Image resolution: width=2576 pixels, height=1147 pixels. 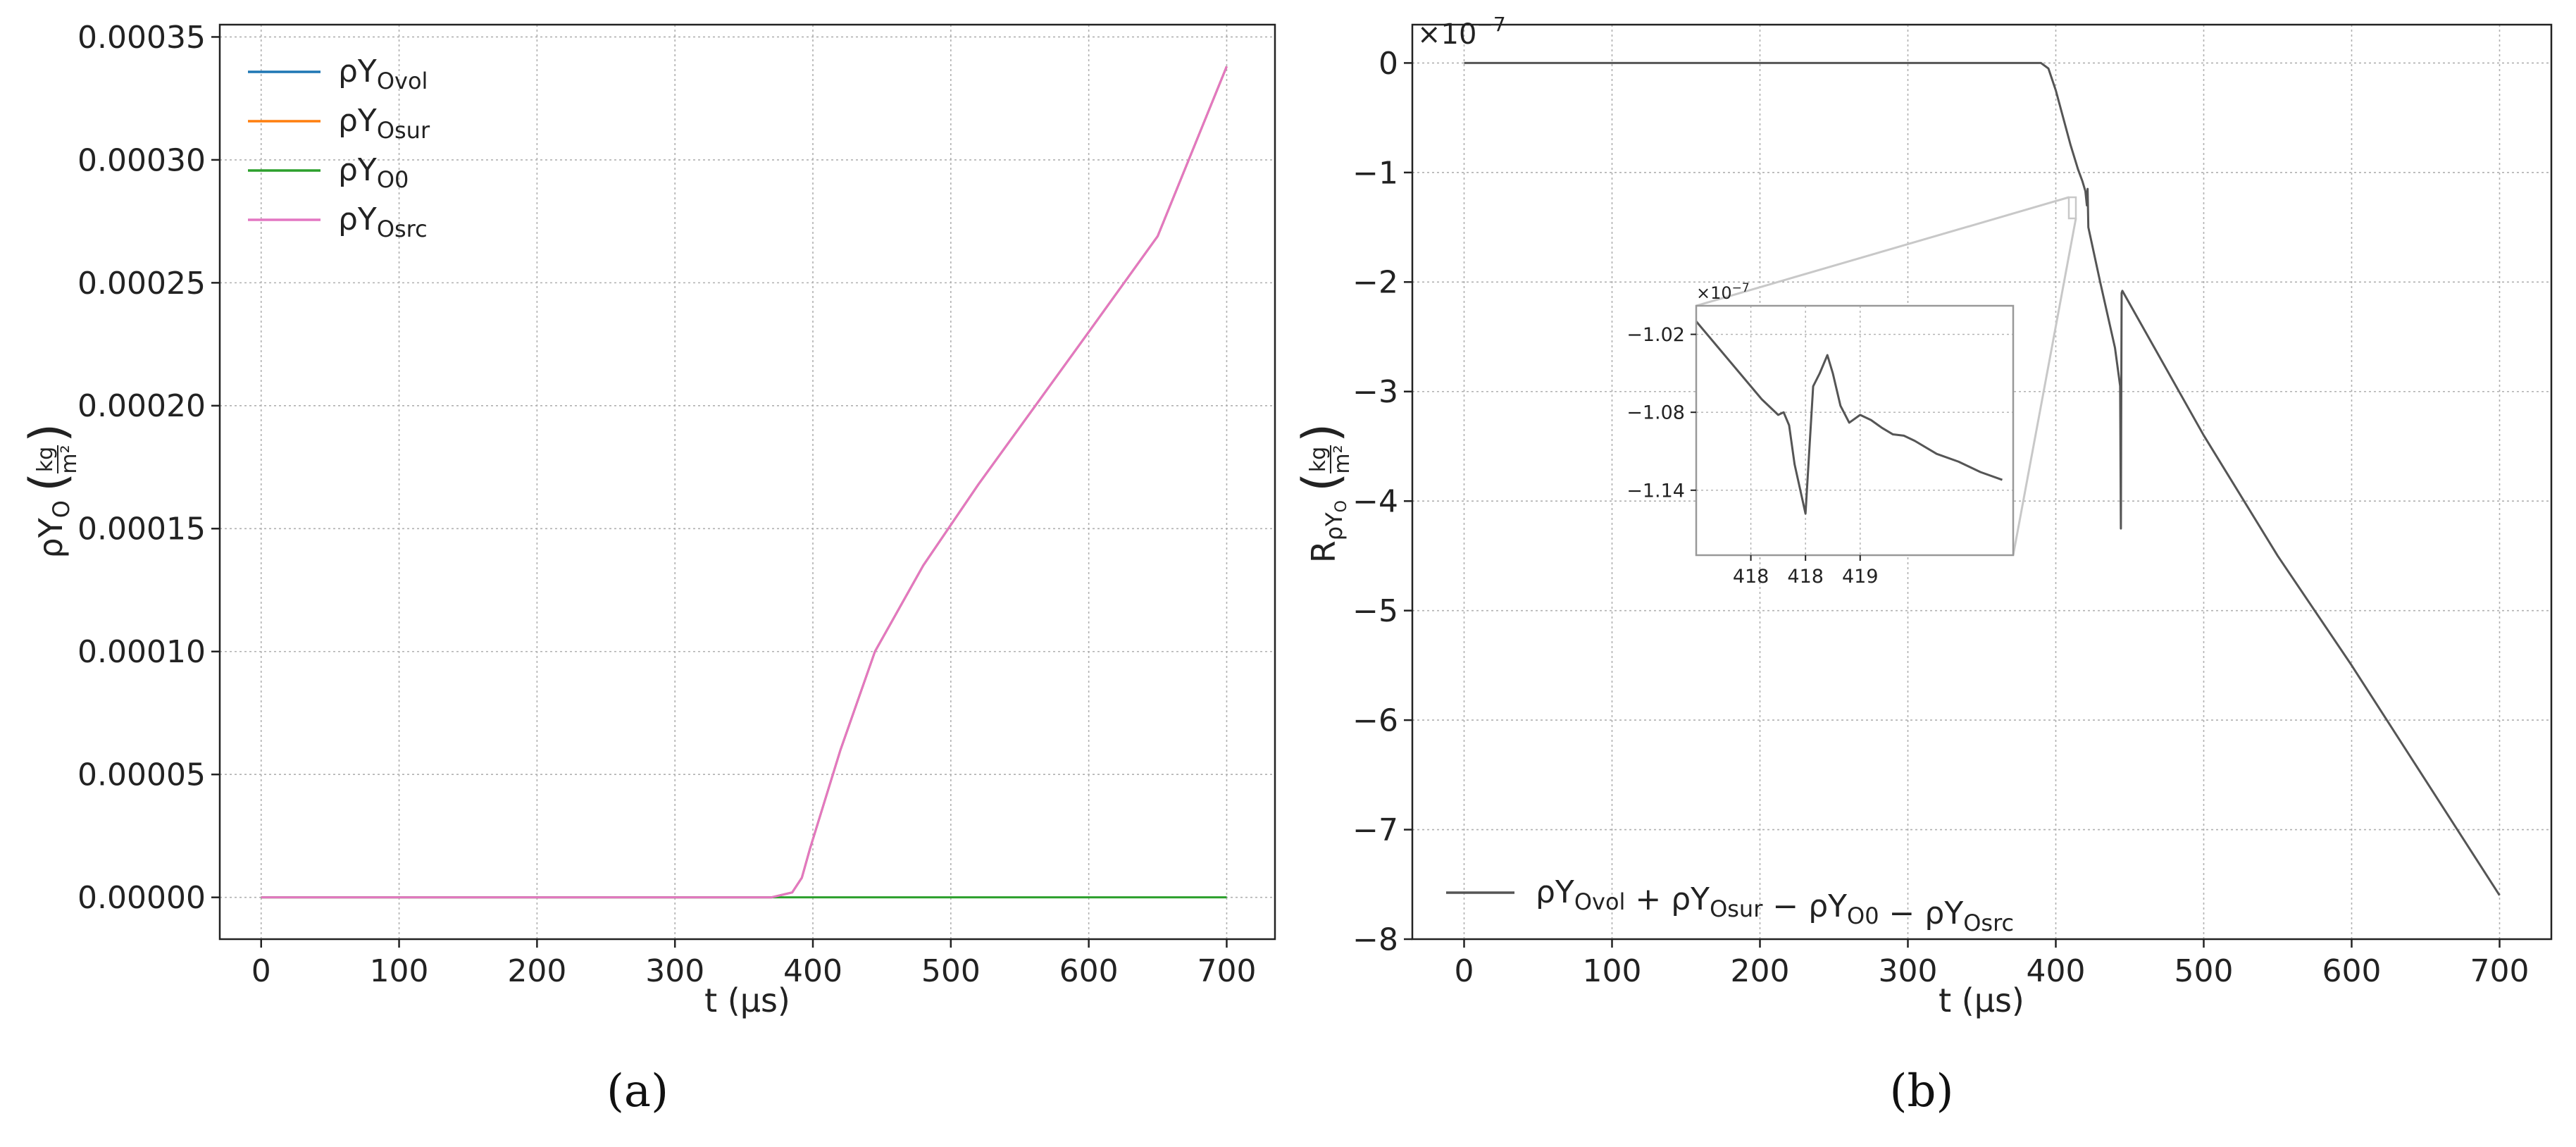 I want to click on inset-series-line, so click(x=1849, y=418).